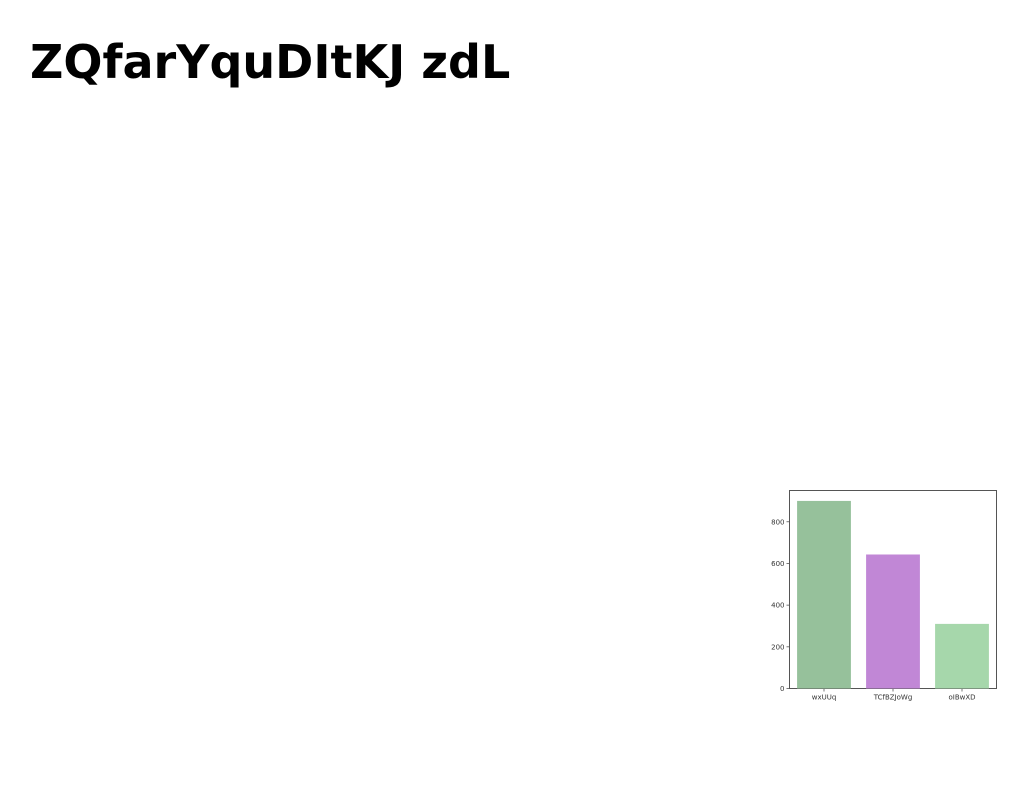  What do you see at coordinates (961, 698) in the screenshot?
I see `x-tick-label: oIBwXD` at bounding box center [961, 698].